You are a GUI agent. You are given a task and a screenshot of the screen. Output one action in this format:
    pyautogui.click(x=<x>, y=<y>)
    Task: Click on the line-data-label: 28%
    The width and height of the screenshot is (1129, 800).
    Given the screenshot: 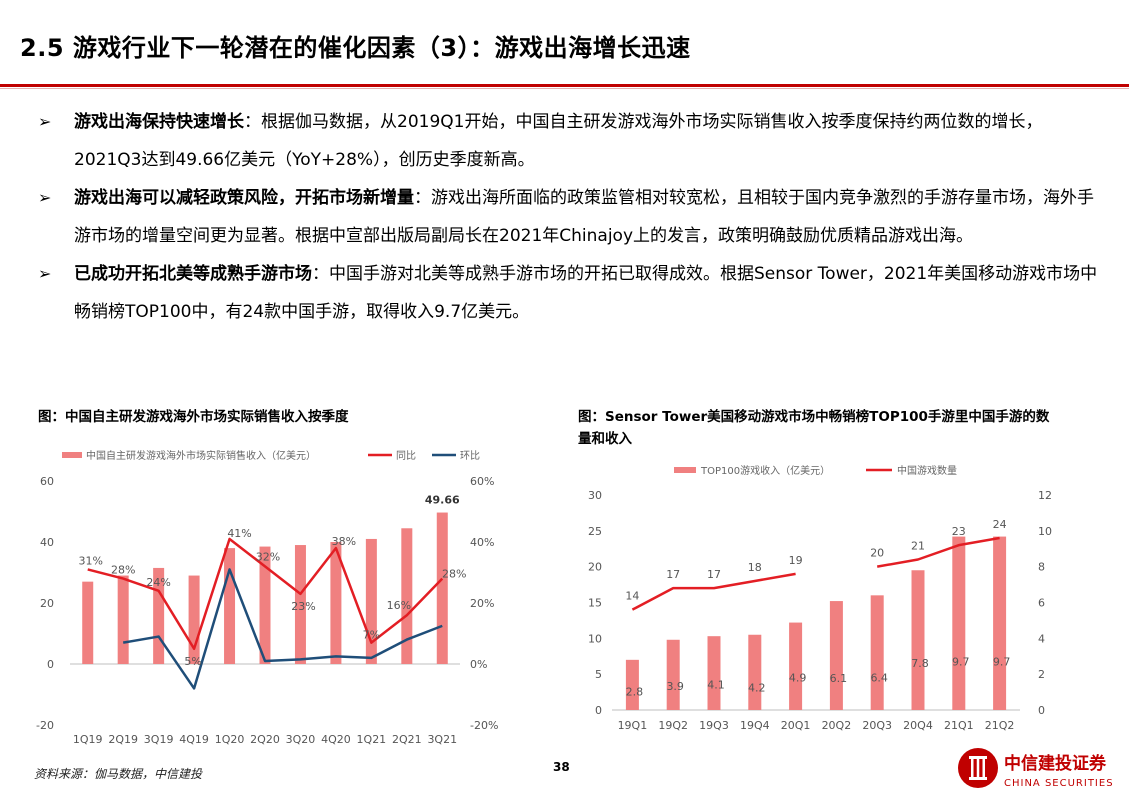 What is the action you would take?
    pyautogui.click(x=123, y=570)
    